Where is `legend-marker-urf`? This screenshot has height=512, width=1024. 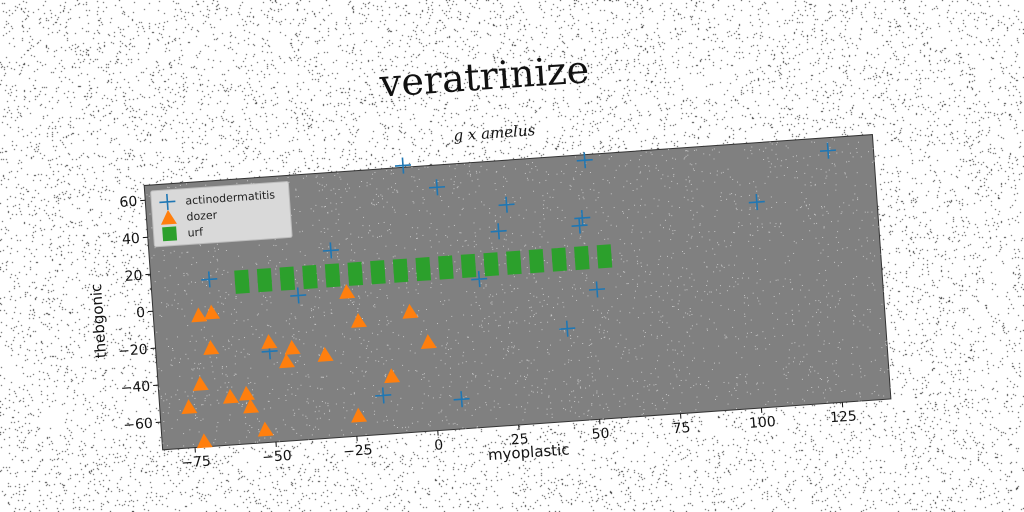
legend-marker-urf is located at coordinates (170, 234).